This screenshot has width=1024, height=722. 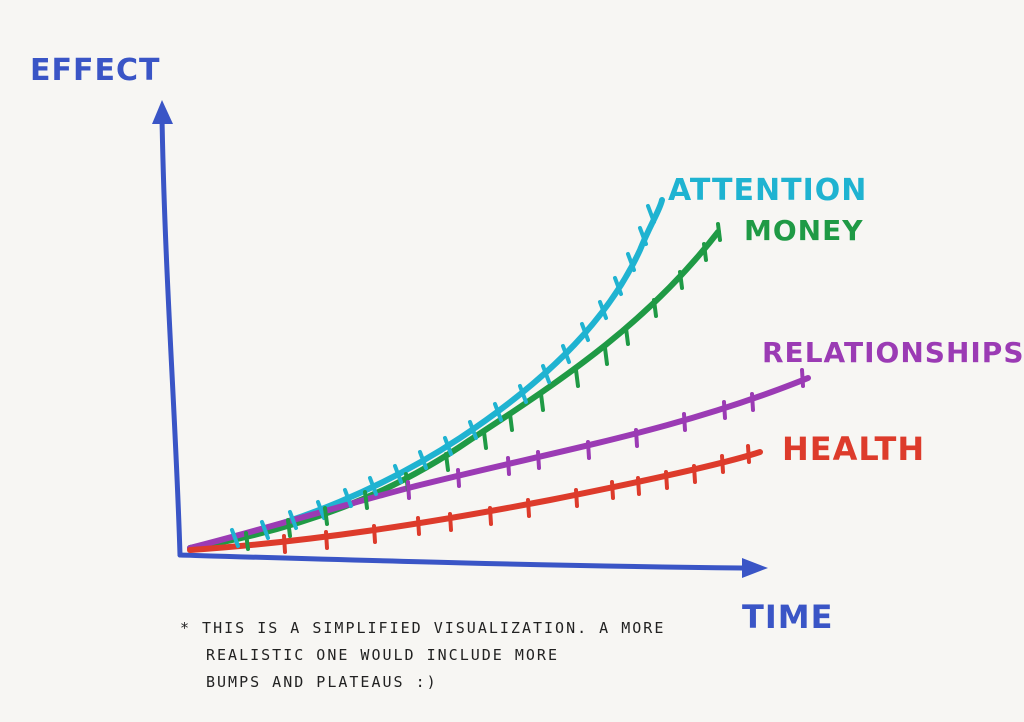 I want to click on footnote-line-2: REALISTIC ONE WOULD INCLUDE MORE, so click(x=382, y=655).